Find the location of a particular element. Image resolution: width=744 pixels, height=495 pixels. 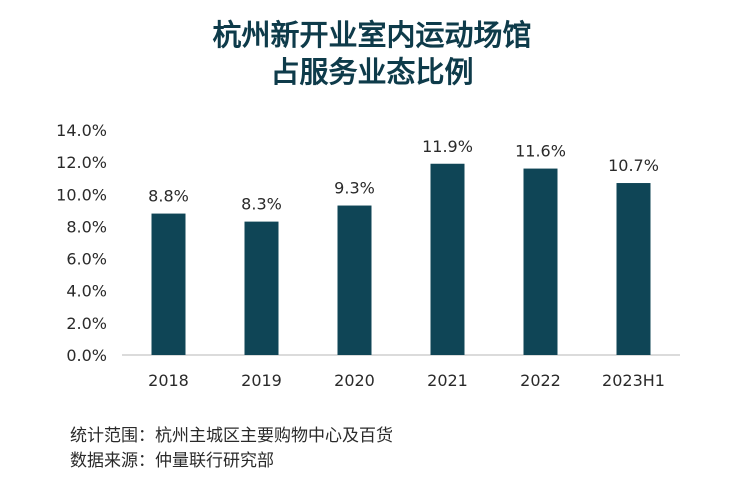

data-label: 11.9% is located at coordinates (447, 146).